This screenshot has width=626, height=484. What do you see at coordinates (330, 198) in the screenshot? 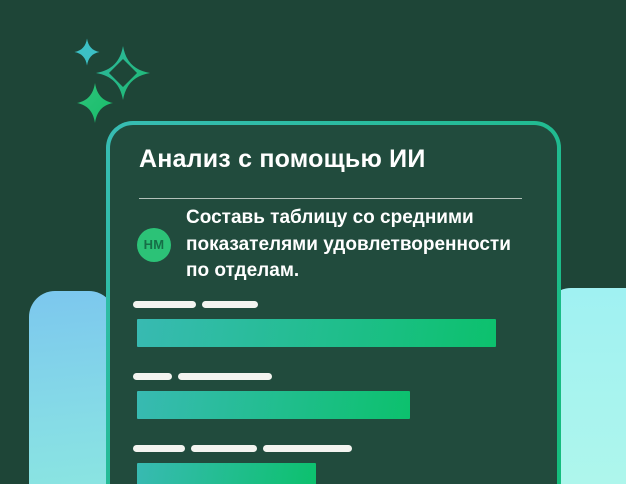
I see `divider` at bounding box center [330, 198].